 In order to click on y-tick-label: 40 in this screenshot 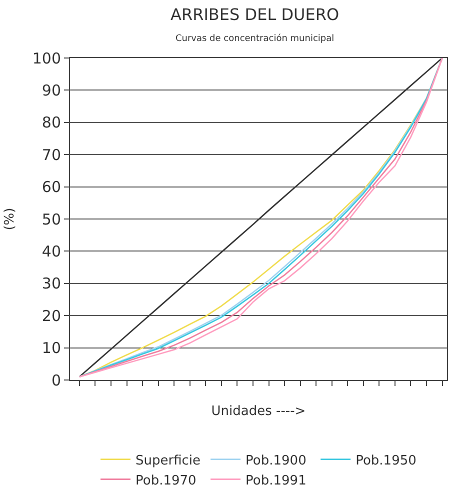, I will do `click(51, 251)`.